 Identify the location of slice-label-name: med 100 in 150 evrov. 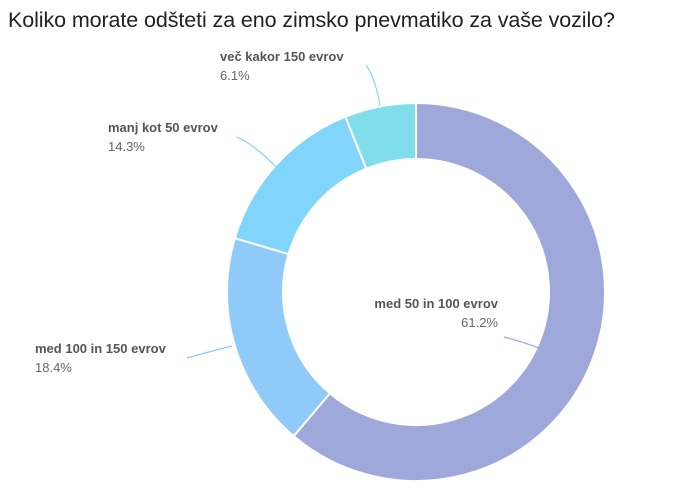
(100, 348).